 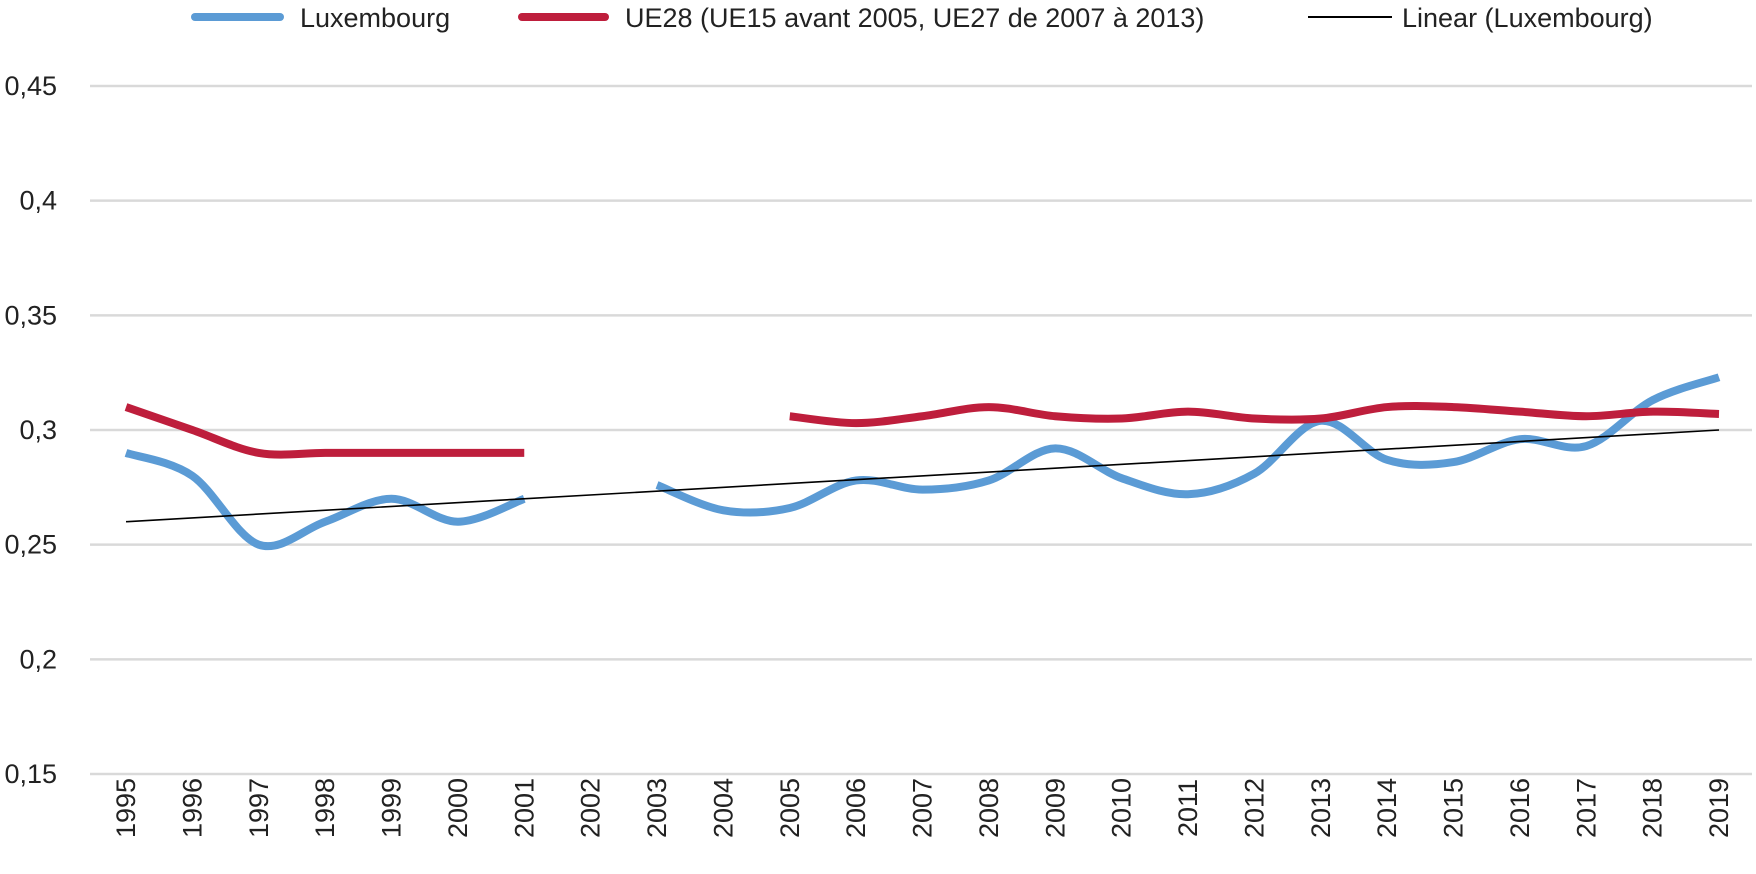 What do you see at coordinates (30, 315) in the screenshot?
I see `y-tick-label: 0,35` at bounding box center [30, 315].